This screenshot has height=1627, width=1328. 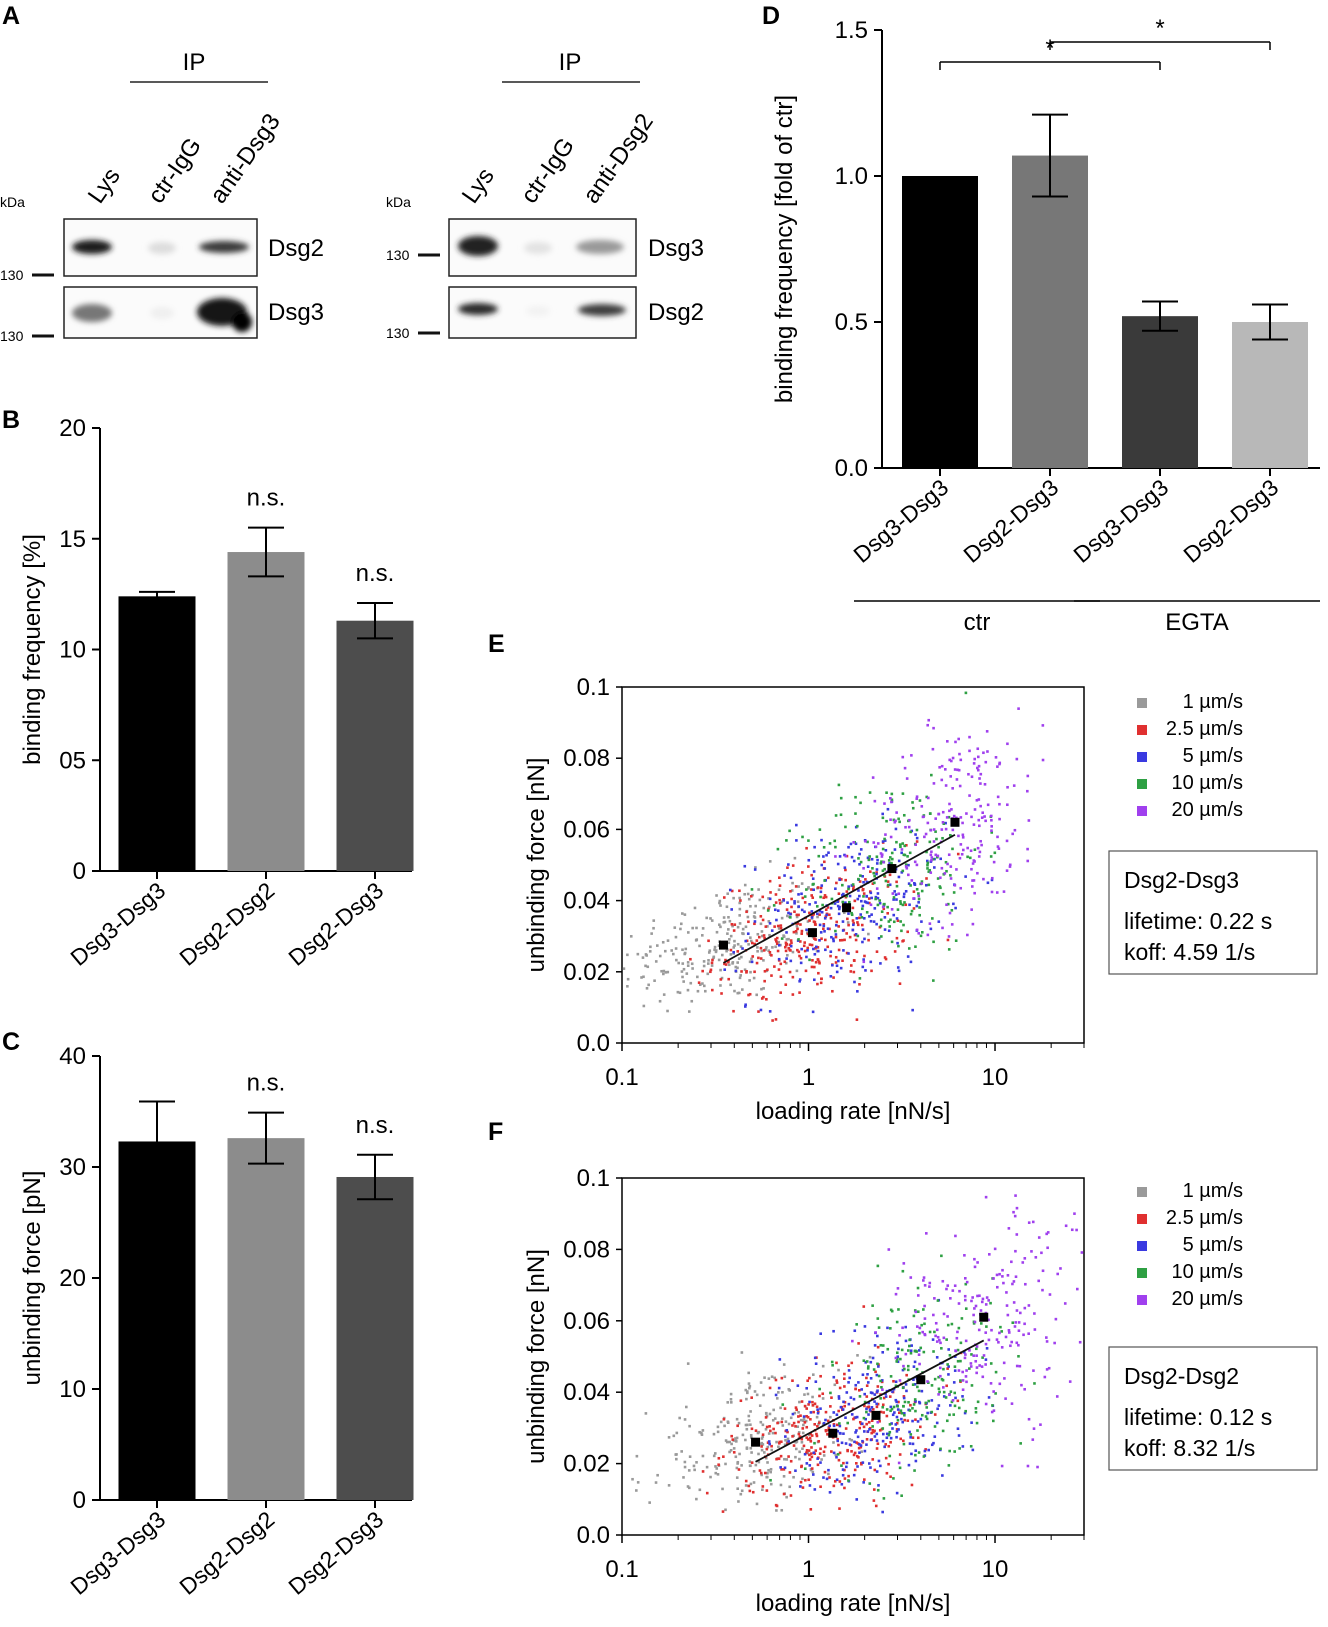 What do you see at coordinates (771, 16) in the screenshot?
I see `panel-label-d: D` at bounding box center [771, 16].